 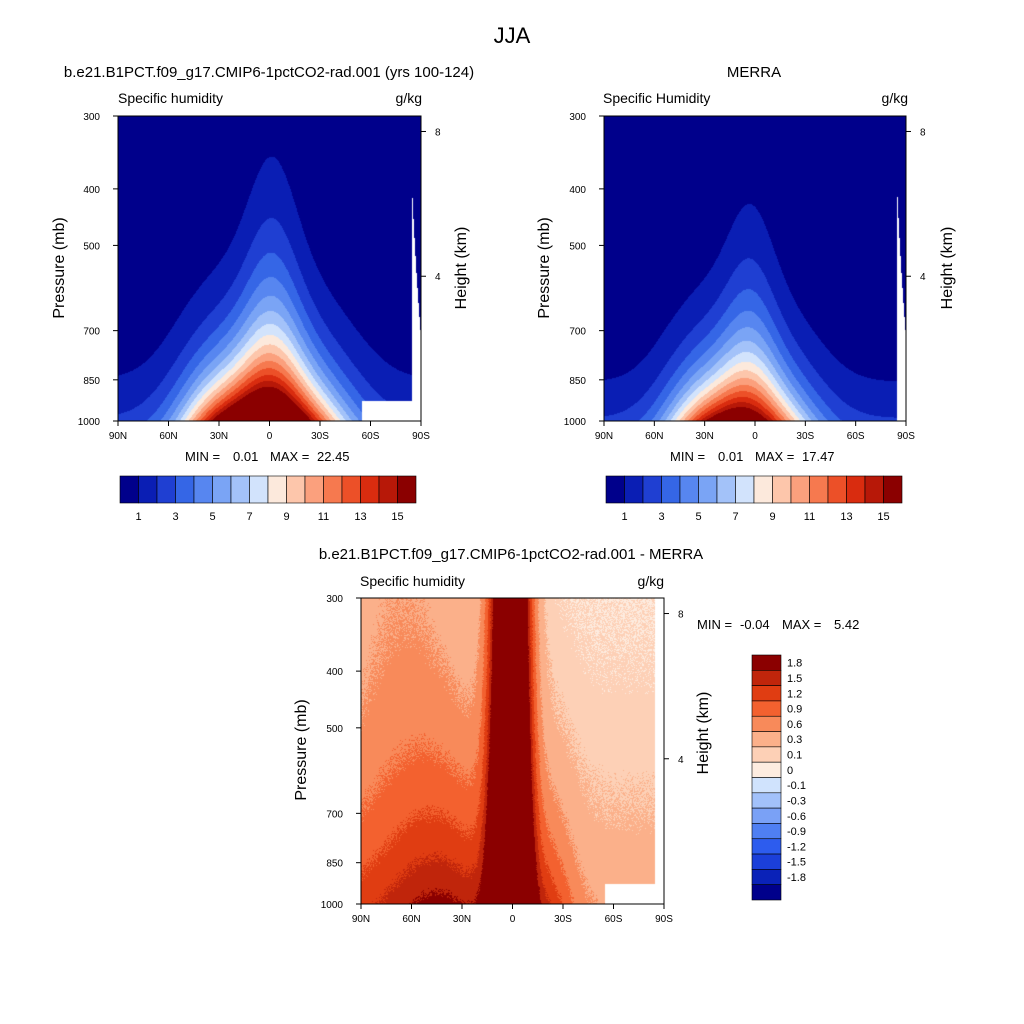 I want to click on panel-diff-left-label: Specific humidity, so click(x=412, y=581).